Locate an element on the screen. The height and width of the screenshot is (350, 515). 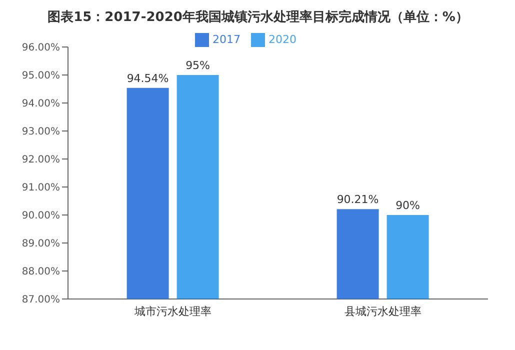
legend-label: 2020 is located at coordinates (282, 39).